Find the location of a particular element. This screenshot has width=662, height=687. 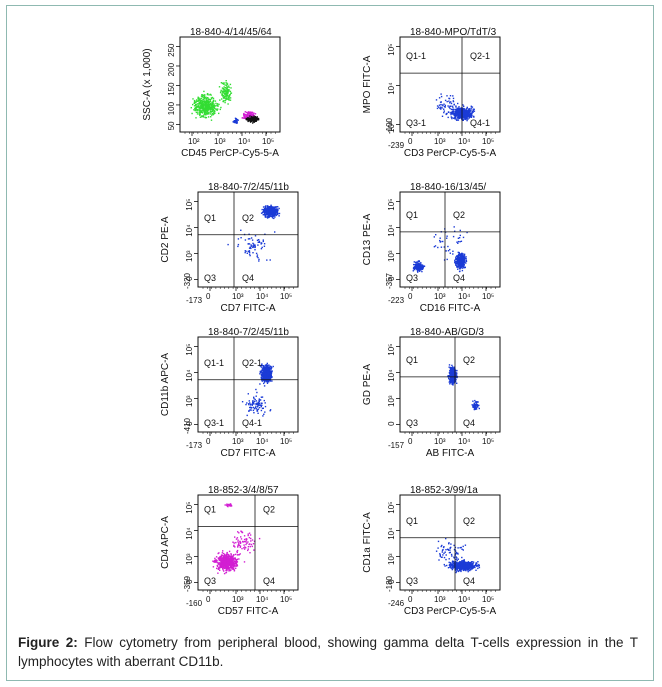

panel-title: 18-840-7/2/45/11b is located at coordinates (248, 332).